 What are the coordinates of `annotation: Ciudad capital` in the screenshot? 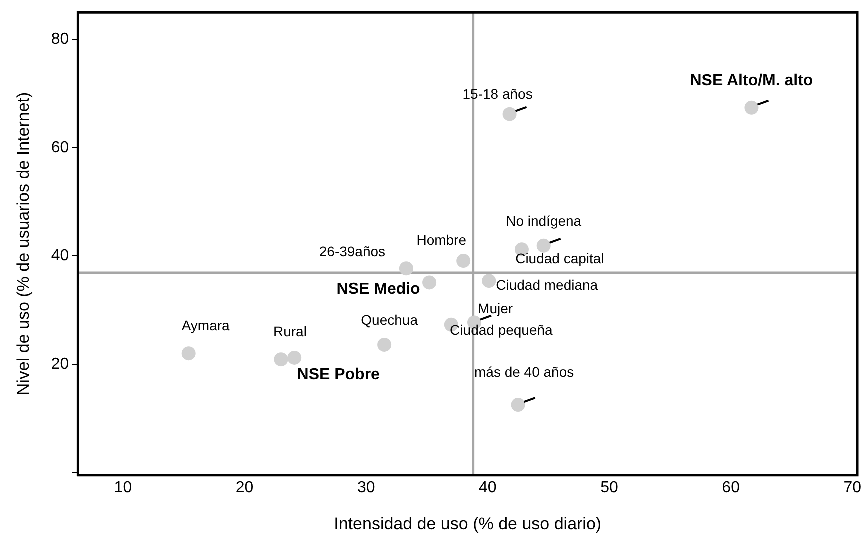 It's located at (560, 258).